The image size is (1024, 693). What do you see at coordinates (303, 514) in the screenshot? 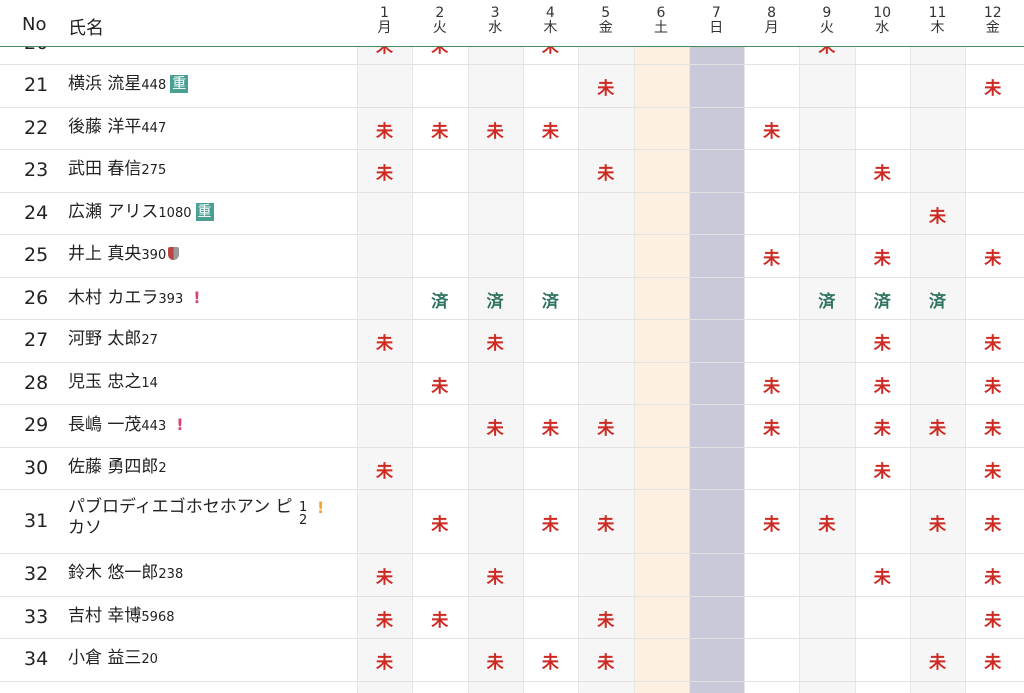
I see `count: 12` at bounding box center [303, 514].